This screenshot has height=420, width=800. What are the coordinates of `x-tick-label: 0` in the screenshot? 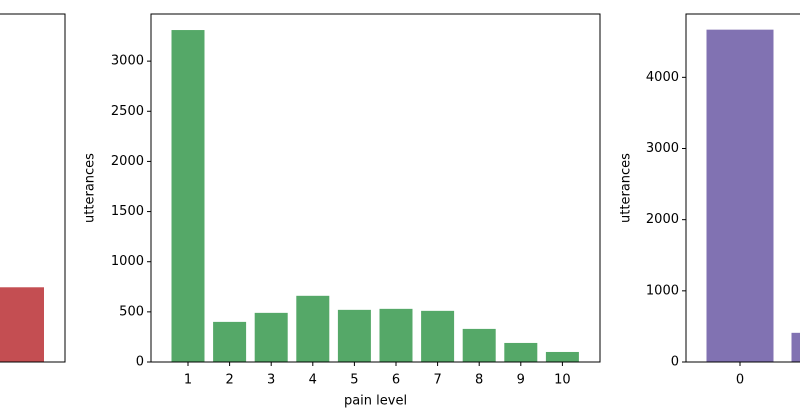 It's located at (740, 380).